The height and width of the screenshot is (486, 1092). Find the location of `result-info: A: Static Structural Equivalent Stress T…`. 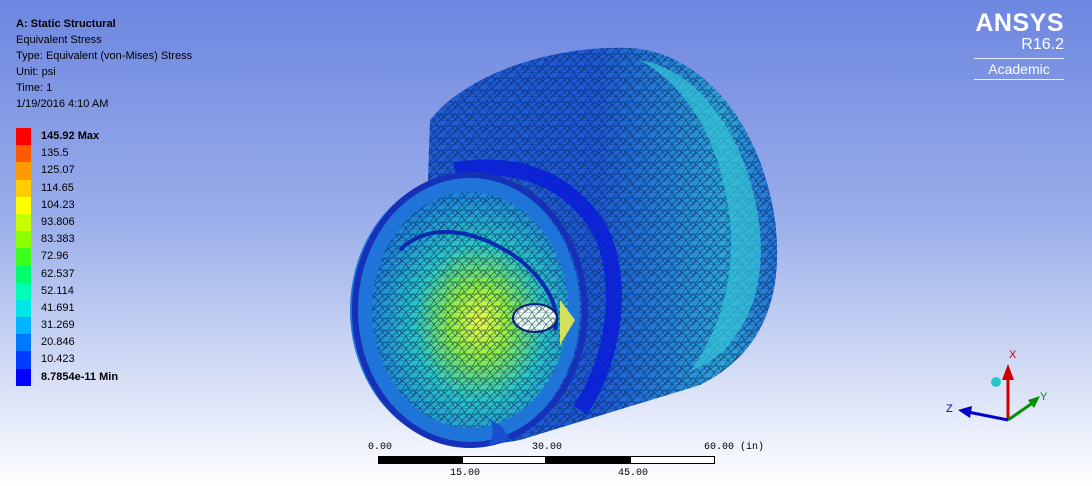

result-info: A: Static Structural Equivalent Stress T… is located at coordinates (104, 64).